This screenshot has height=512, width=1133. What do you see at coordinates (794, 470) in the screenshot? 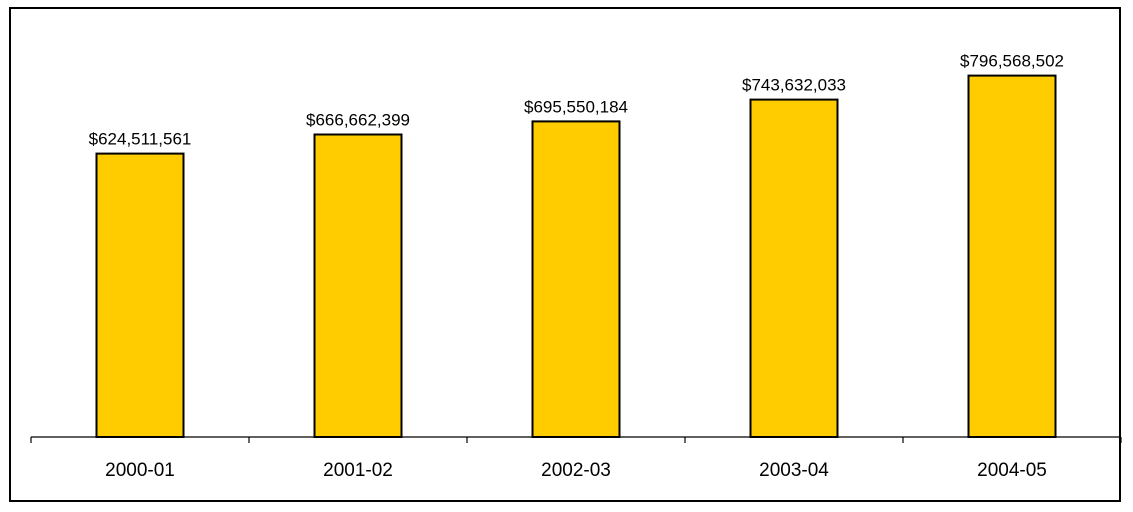
I see `x-tick-label: 2003-04` at bounding box center [794, 470].